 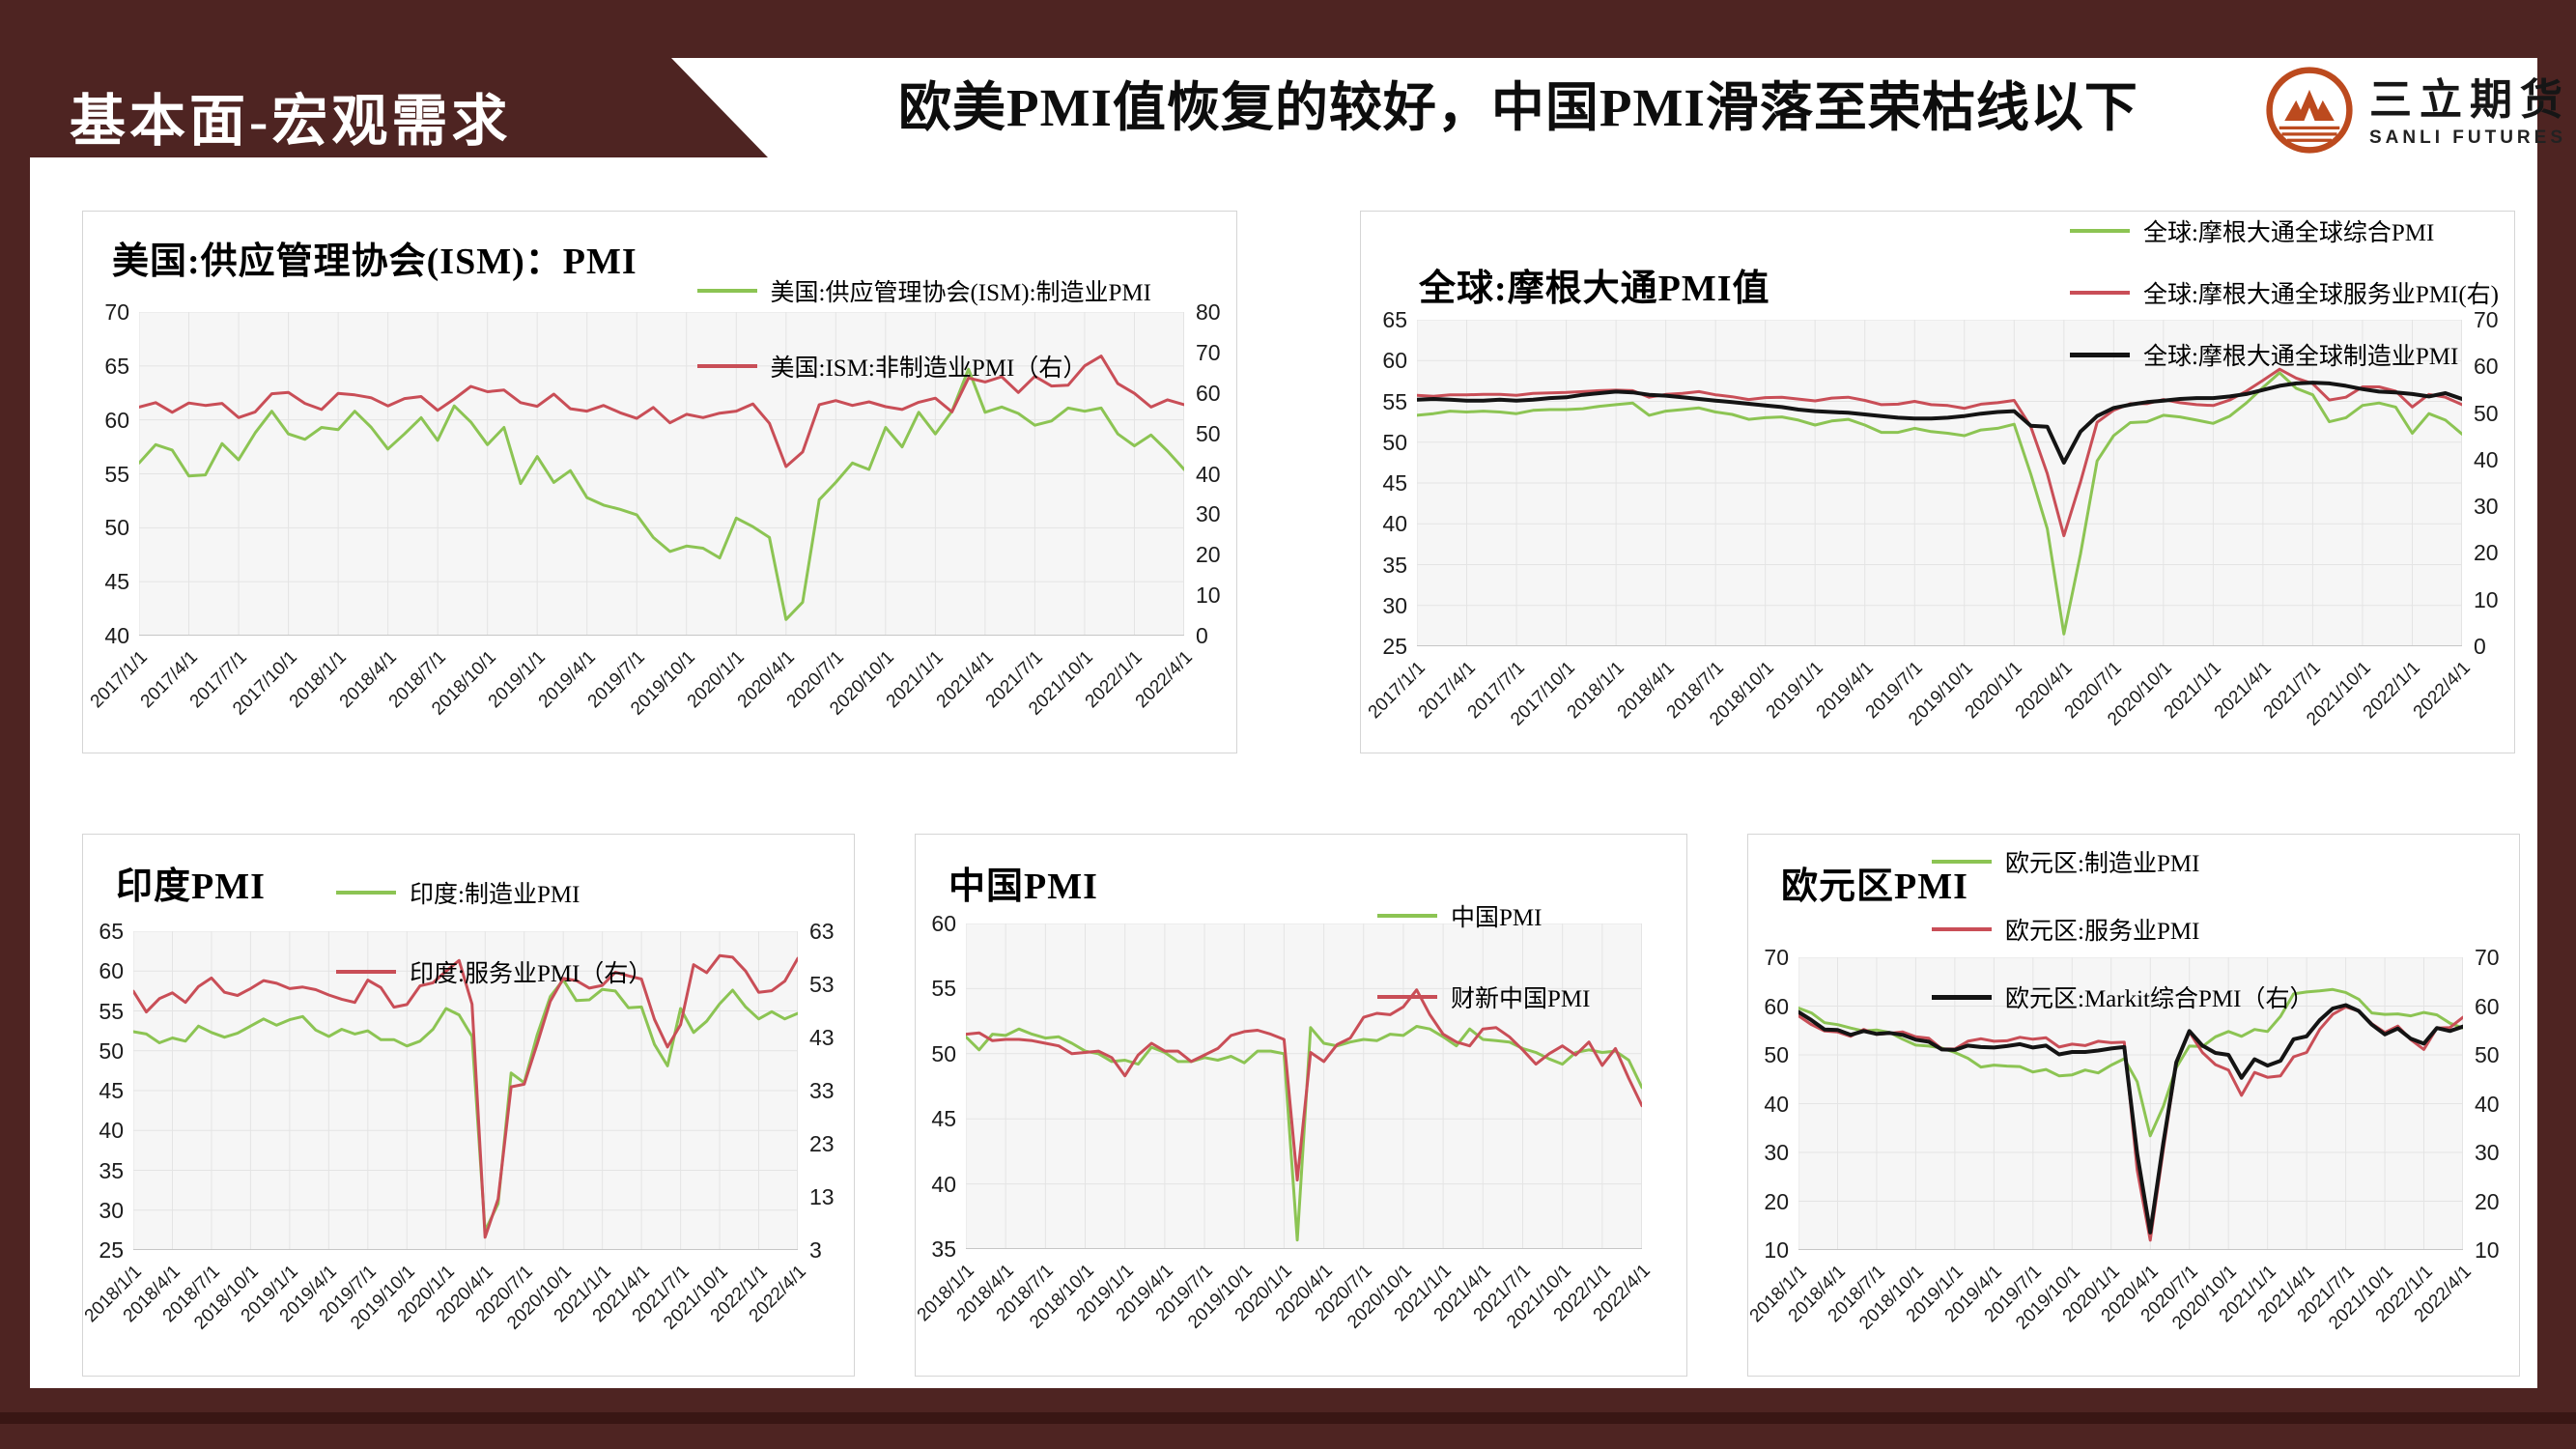 What do you see at coordinates (923, 366) in the screenshot?
I see `legend-item: 美国:ISM:非制造业PMI（右）` at bounding box center [923, 366].